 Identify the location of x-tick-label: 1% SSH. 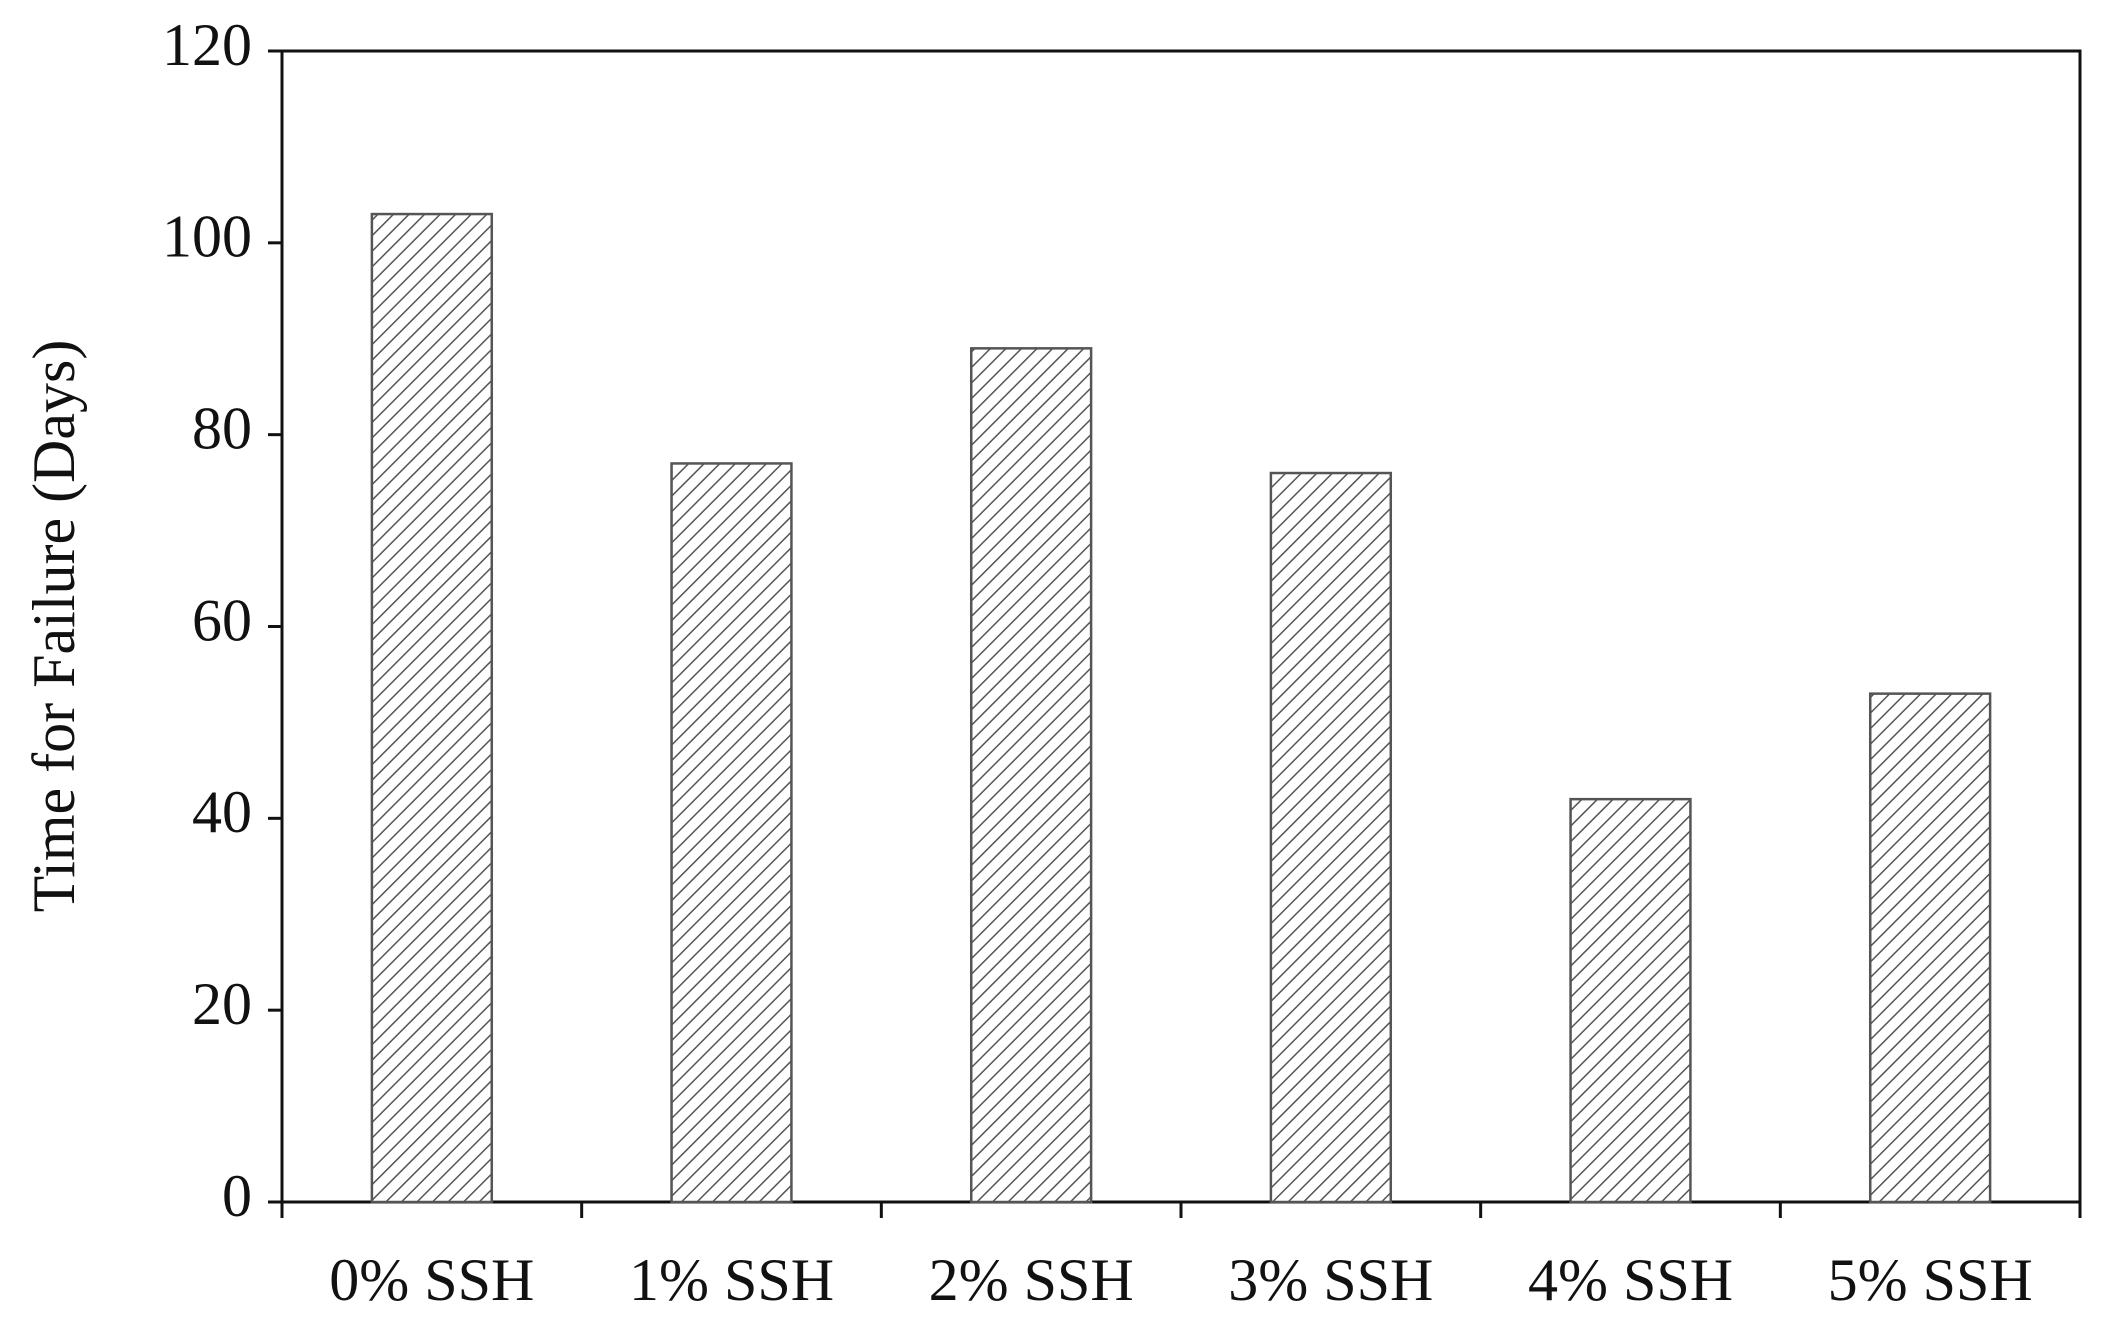
(731, 1280).